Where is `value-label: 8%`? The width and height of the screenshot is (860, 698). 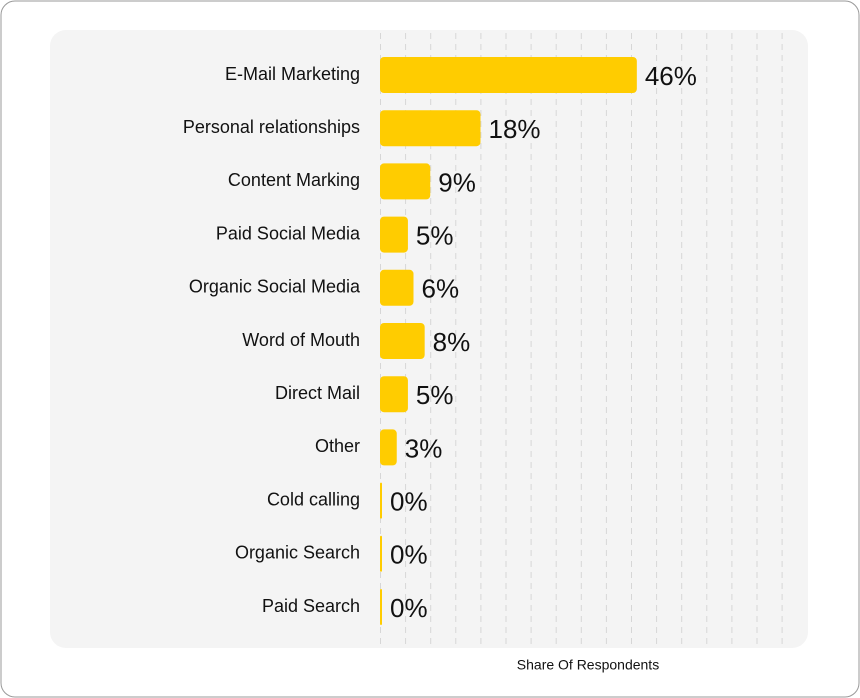 value-label: 8% is located at coordinates (452, 342).